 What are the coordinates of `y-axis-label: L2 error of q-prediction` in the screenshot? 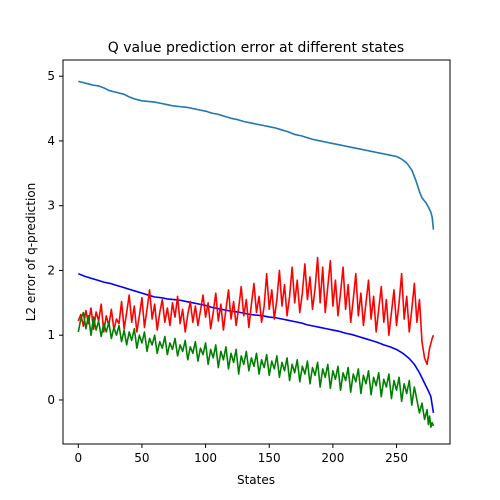 It's located at (31, 252).